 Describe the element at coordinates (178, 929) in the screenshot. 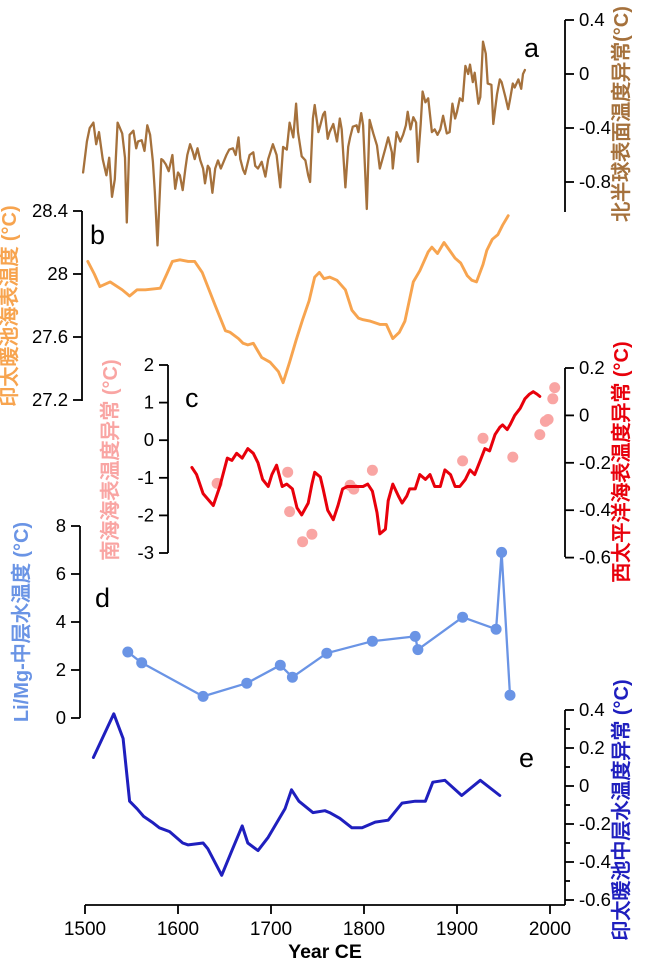

I see `x-axis-tick-label: 1600` at that location.